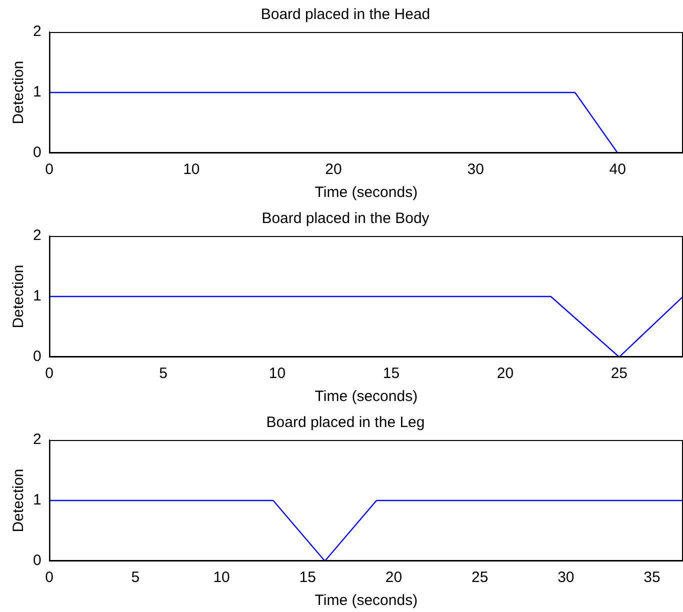  Describe the element at coordinates (652, 577) in the screenshot. I see `x-tick-label: 35` at that location.